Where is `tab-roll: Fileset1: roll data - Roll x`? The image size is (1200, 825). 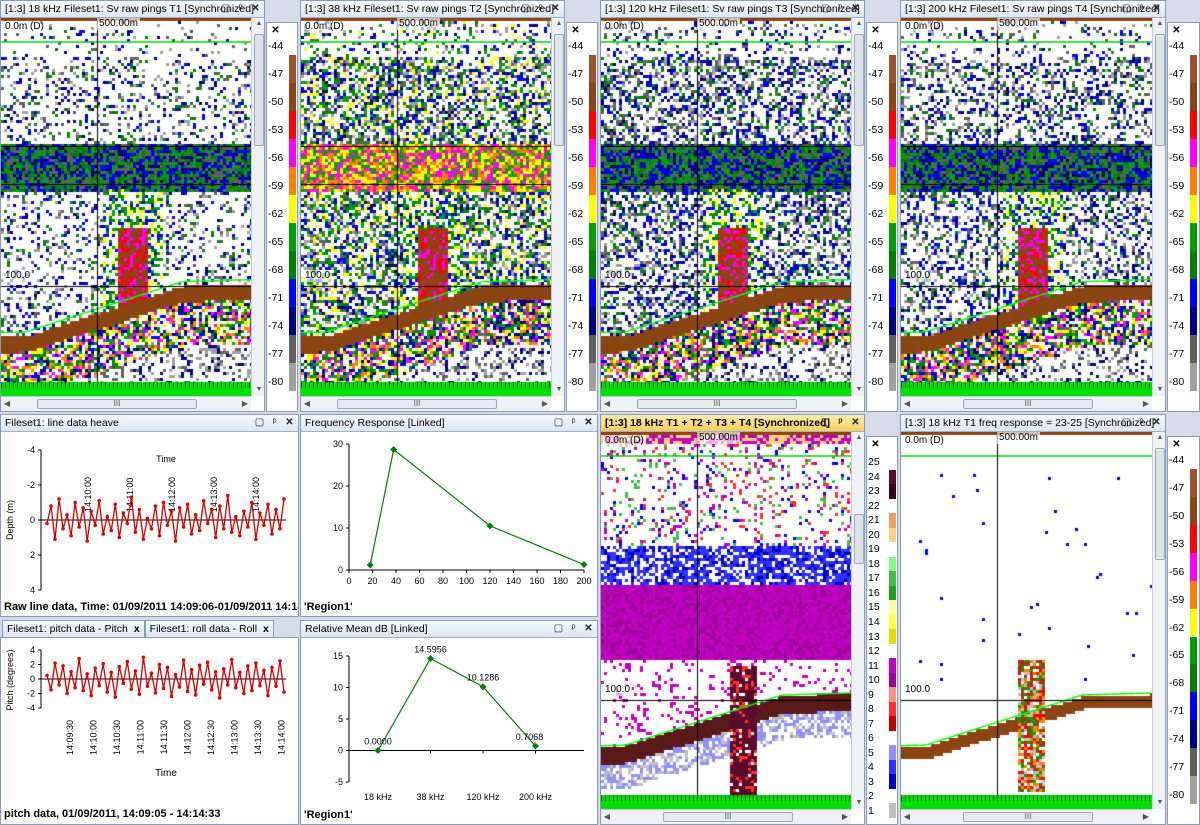 tab-roll: Fileset1: roll data - Roll x is located at coordinates (209, 628).